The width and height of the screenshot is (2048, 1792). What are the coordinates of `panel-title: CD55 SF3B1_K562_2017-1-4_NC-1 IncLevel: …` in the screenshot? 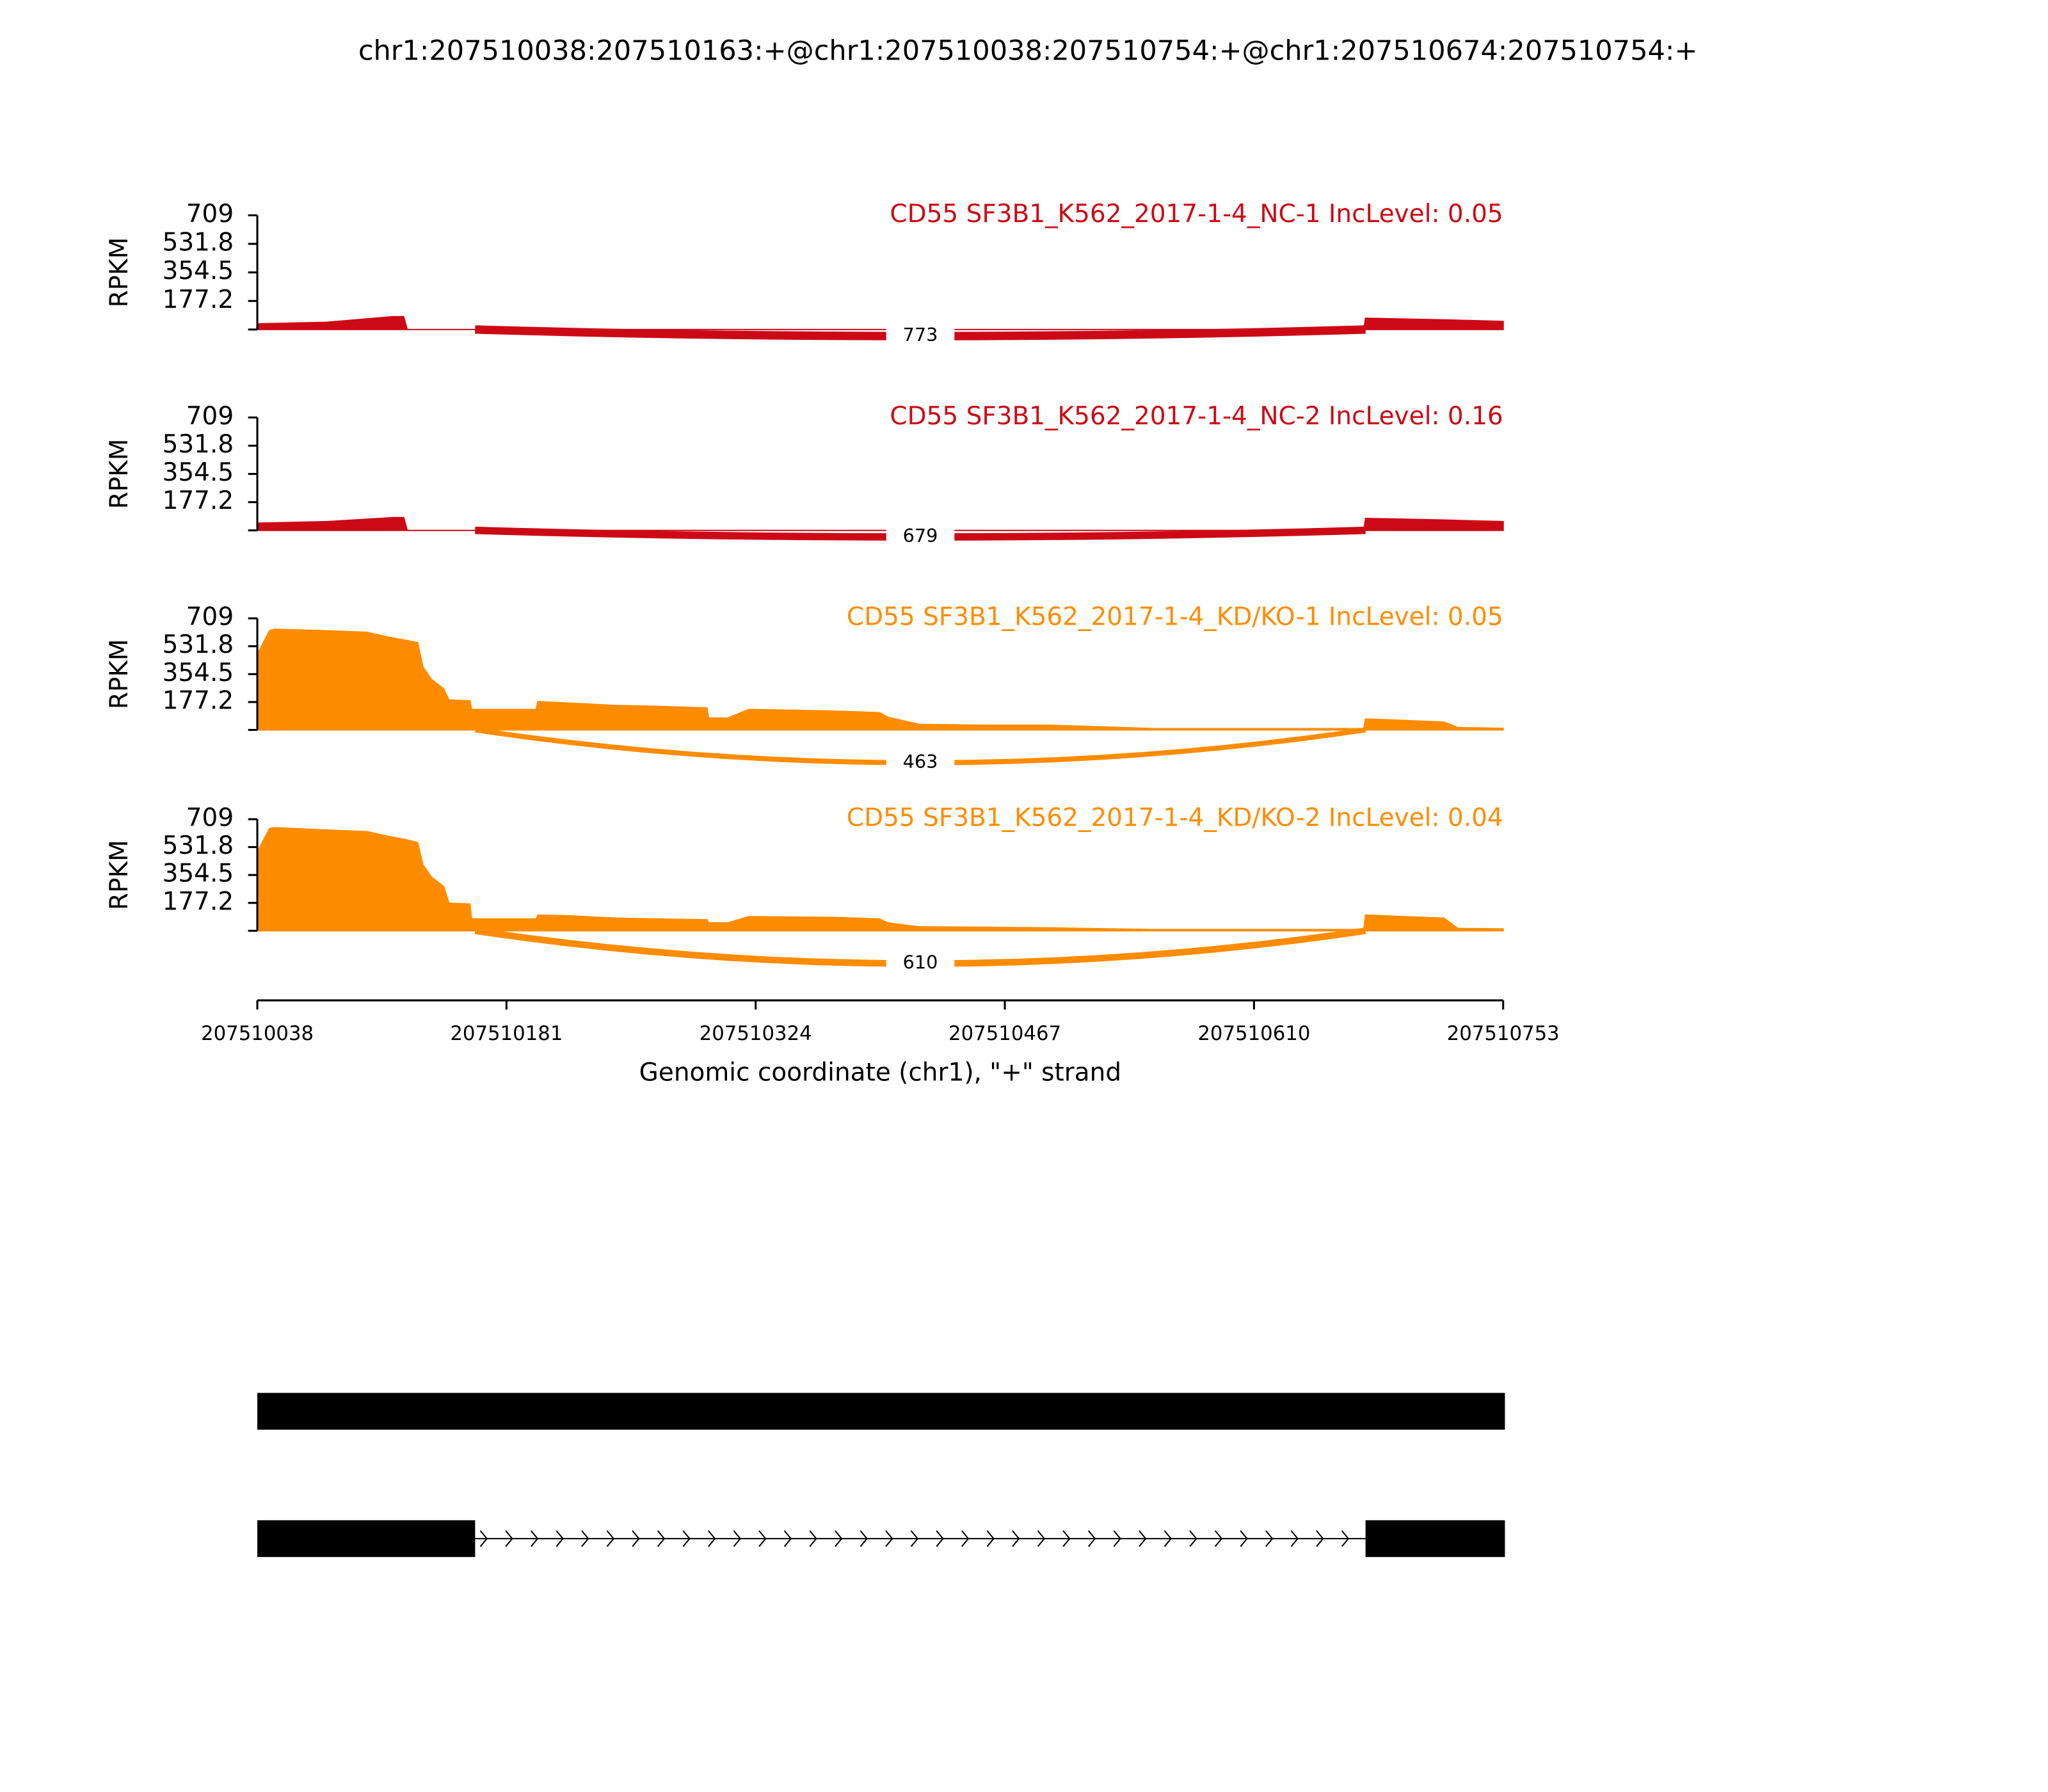 It's located at (1196, 214).